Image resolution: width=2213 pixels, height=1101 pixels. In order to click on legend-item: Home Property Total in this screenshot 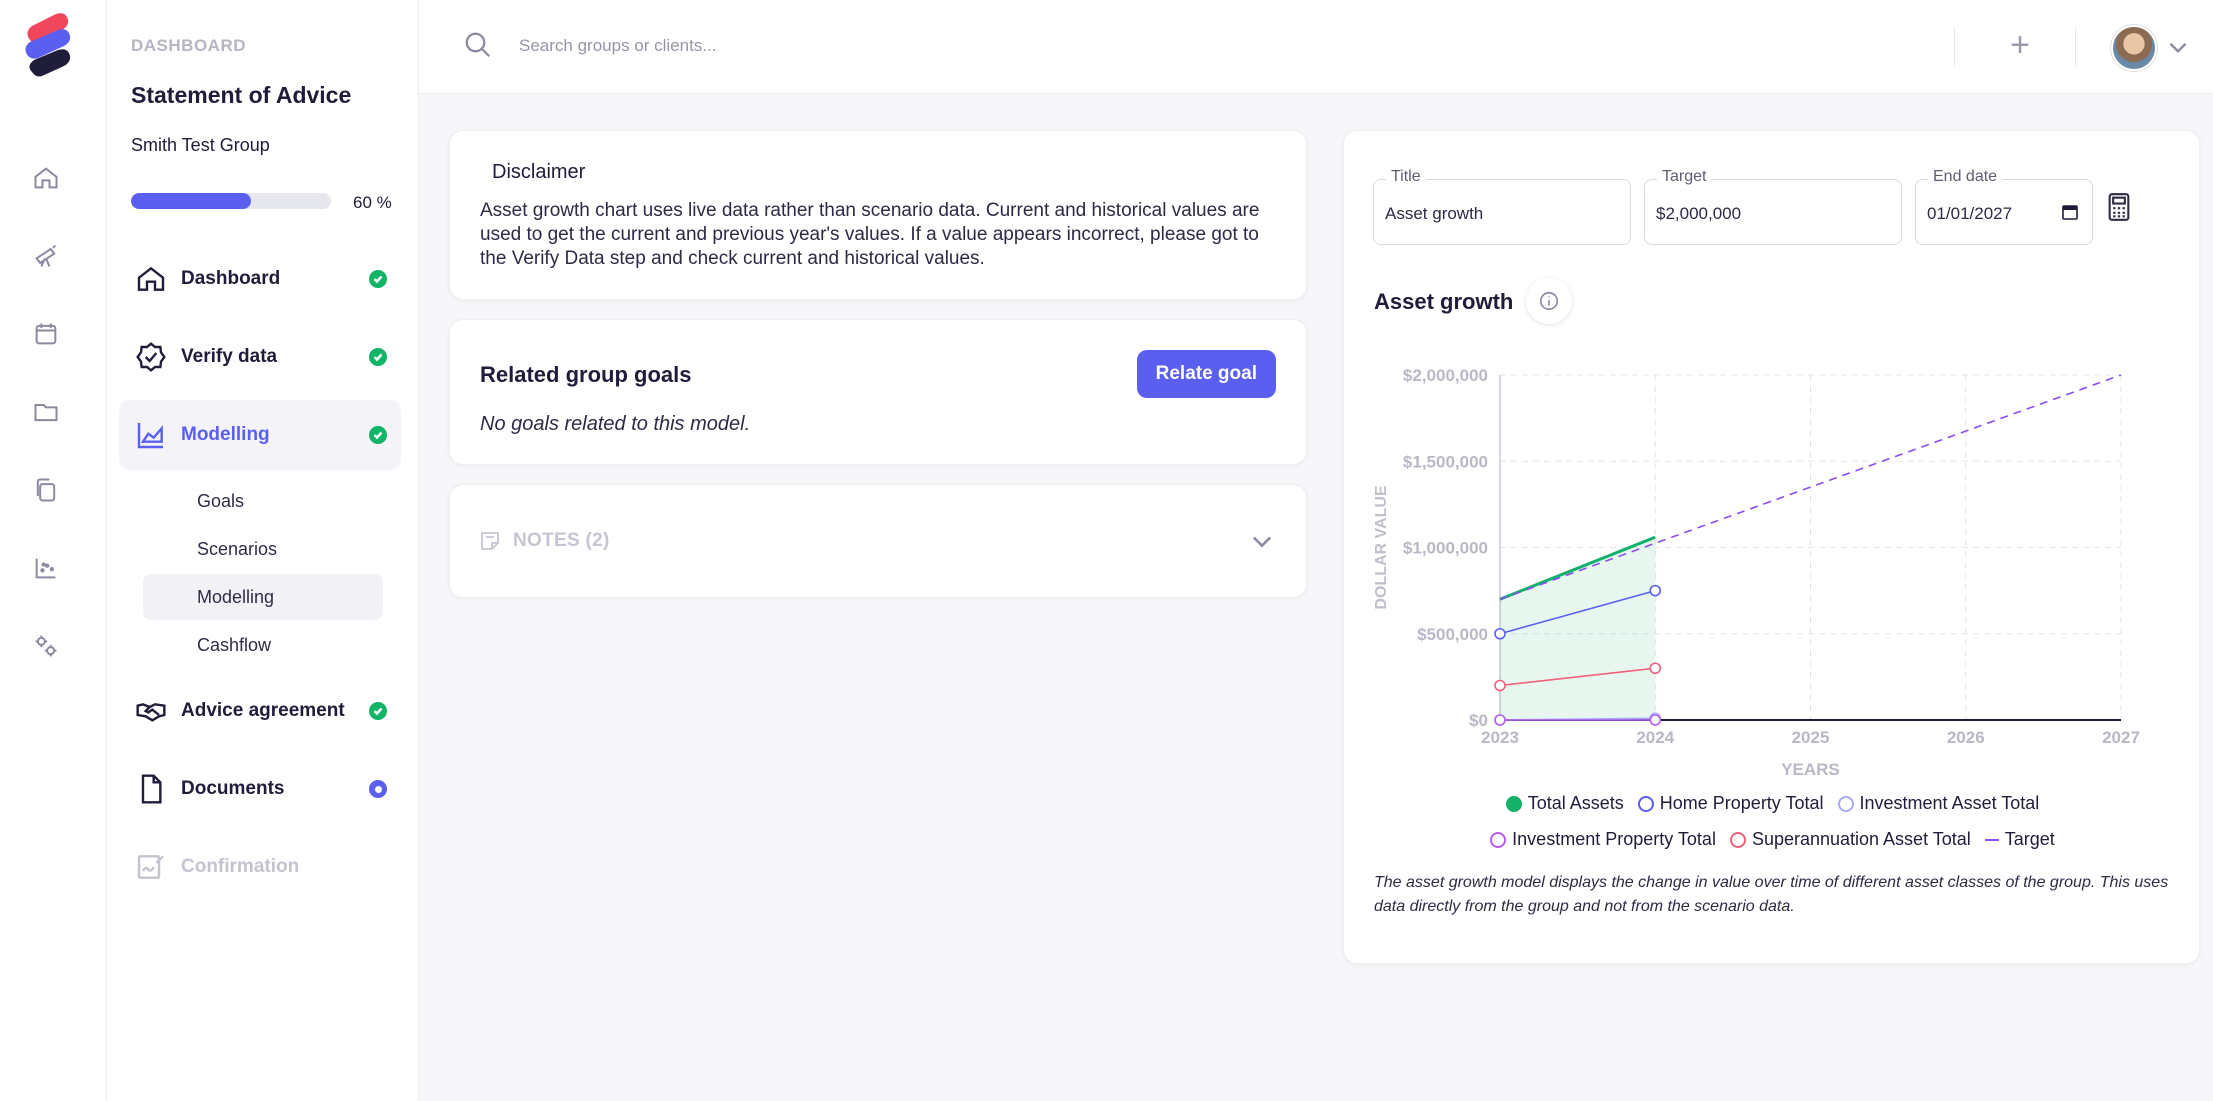, I will do `click(1730, 803)`.